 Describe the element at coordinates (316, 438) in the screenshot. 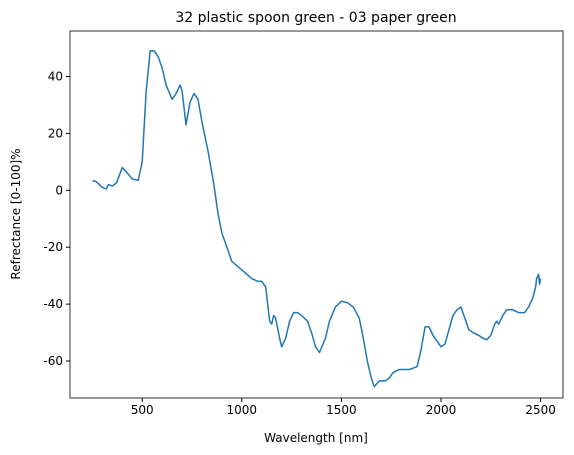

I see `x-axis-label: Wavelength [nm]` at that location.